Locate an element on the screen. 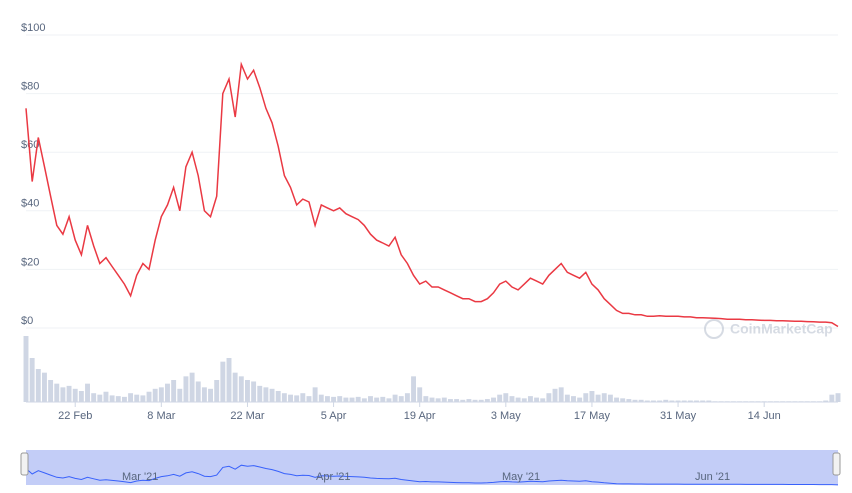 The height and width of the screenshot is (493, 852). x-tick-label: 3 May is located at coordinates (506, 416).